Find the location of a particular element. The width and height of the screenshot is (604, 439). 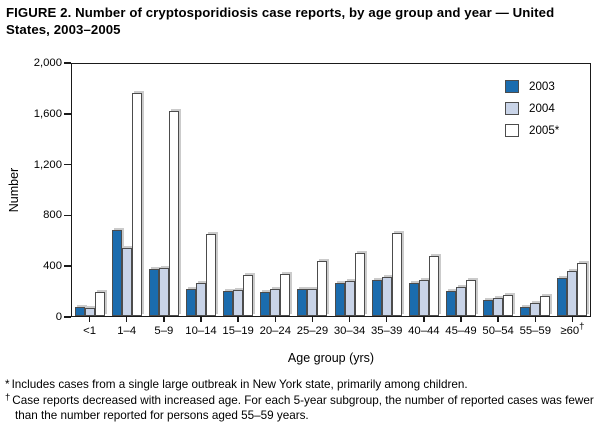

legend-item: 2005* is located at coordinates (532, 130).